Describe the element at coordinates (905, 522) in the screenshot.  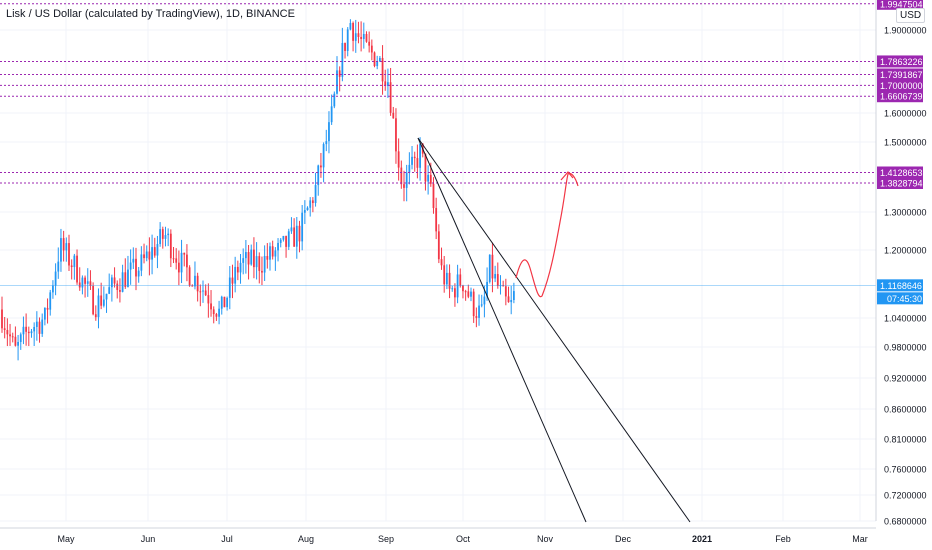
I see `y-tick-label: 0.6800000` at that location.